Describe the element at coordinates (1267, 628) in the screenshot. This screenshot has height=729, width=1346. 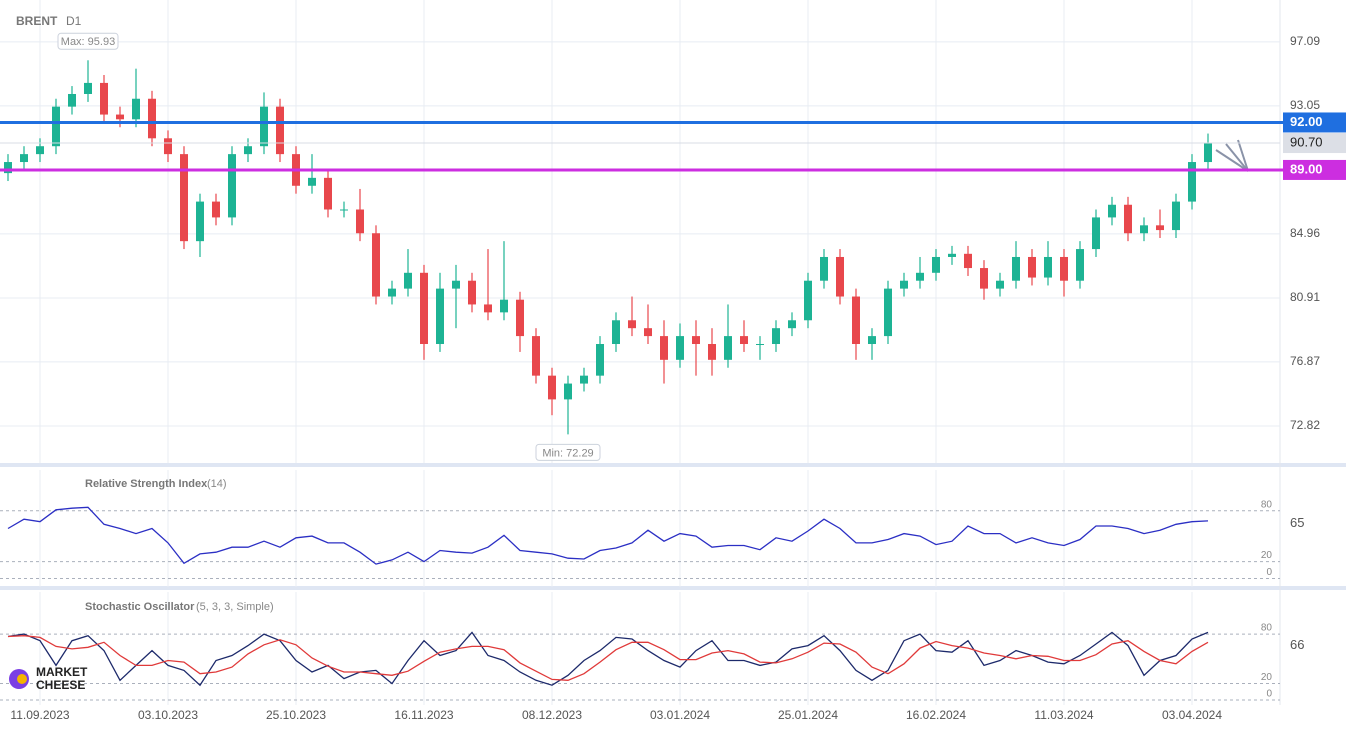
I see `y-tick-label: 80` at that location.